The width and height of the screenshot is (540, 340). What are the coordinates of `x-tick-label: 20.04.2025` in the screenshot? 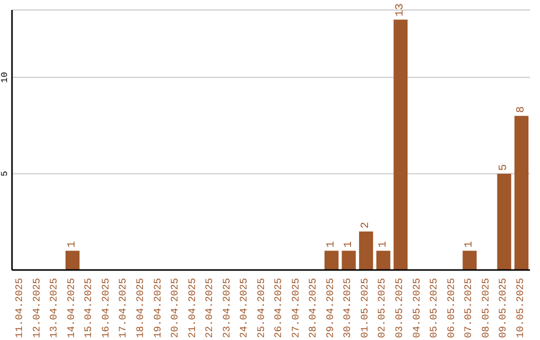 It's located at (176, 308).